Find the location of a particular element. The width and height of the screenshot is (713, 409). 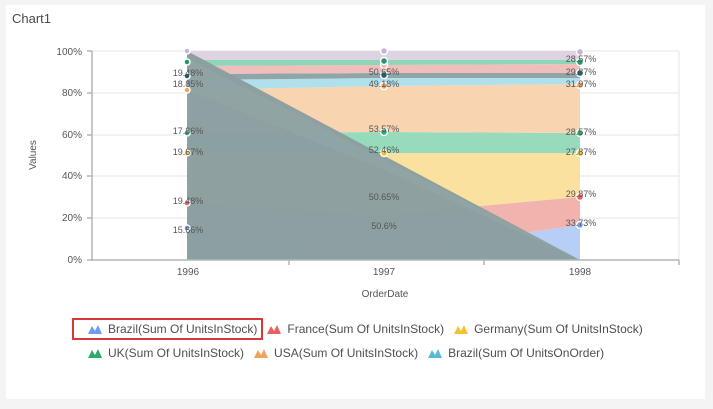

svg-text: 31.97% is located at coordinates (581, 84).